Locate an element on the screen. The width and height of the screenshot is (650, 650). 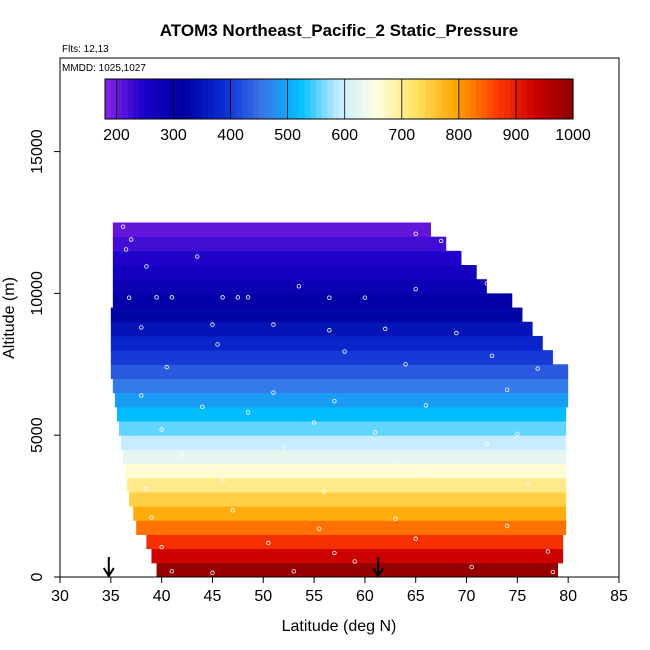
x-tick-label: 75 is located at coordinates (517, 596).